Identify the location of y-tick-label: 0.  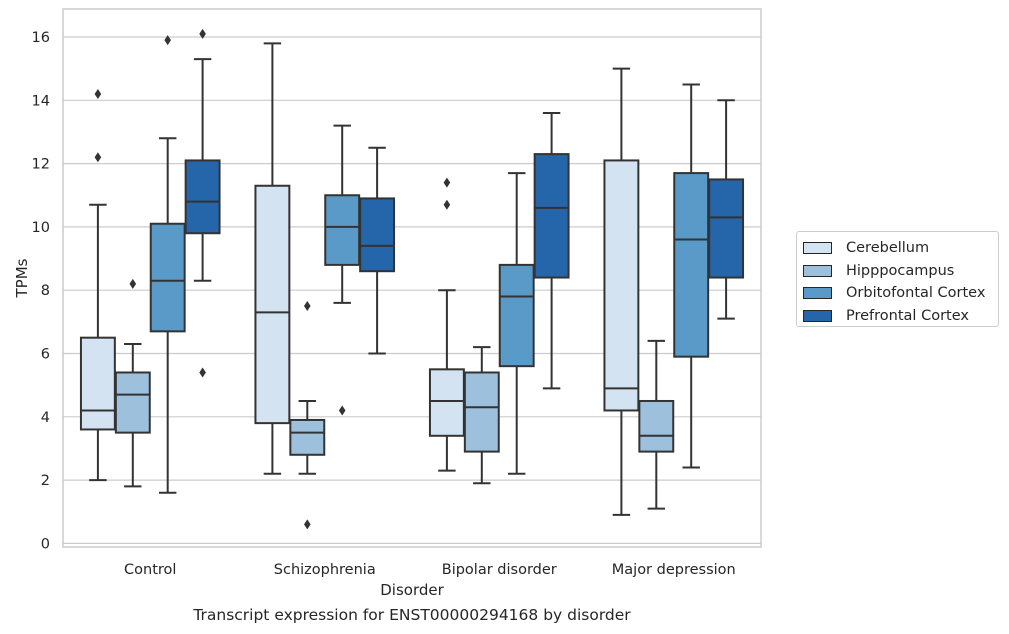
(45, 544).